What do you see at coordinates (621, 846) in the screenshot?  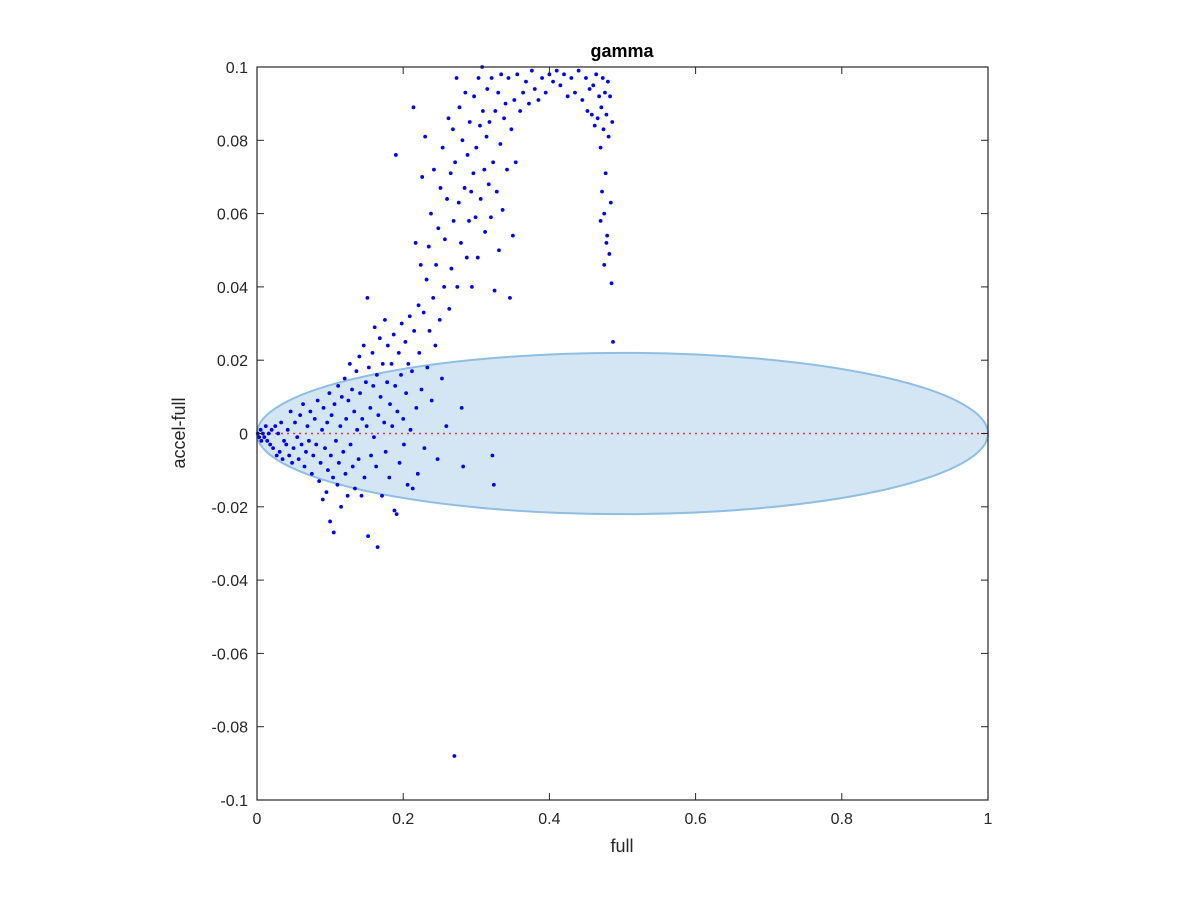 I see `x-axis-label: full` at bounding box center [621, 846].